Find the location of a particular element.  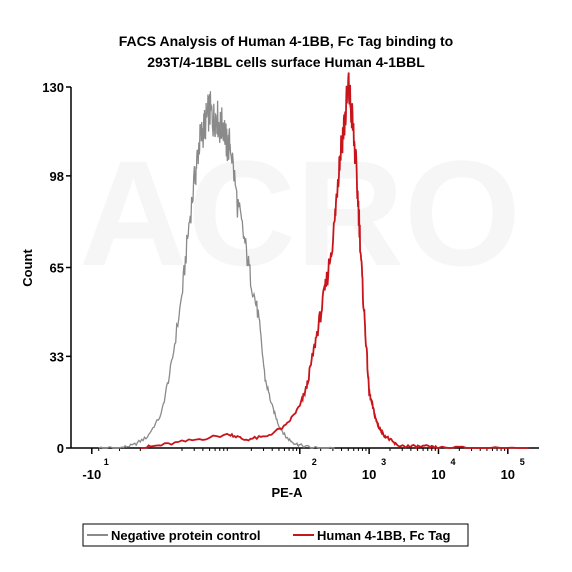

x-ticks: -101 10 2 10 3 10 4 10 5 is located at coordinates (303, 465).